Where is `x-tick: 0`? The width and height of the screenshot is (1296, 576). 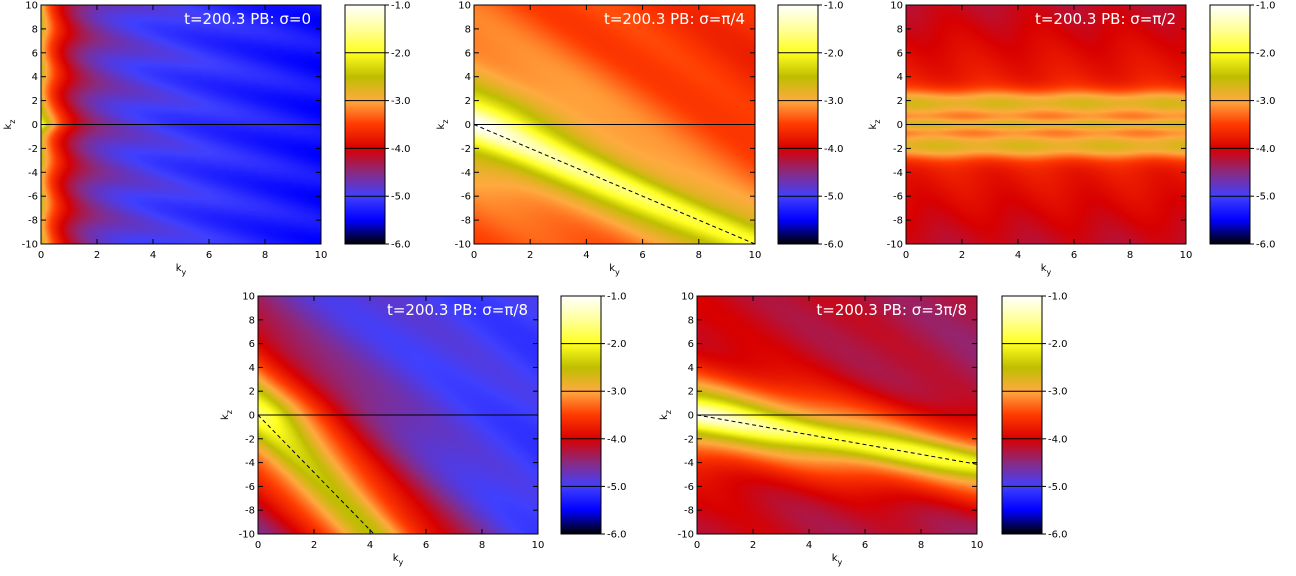 x-tick: 0 is located at coordinates (697, 423).